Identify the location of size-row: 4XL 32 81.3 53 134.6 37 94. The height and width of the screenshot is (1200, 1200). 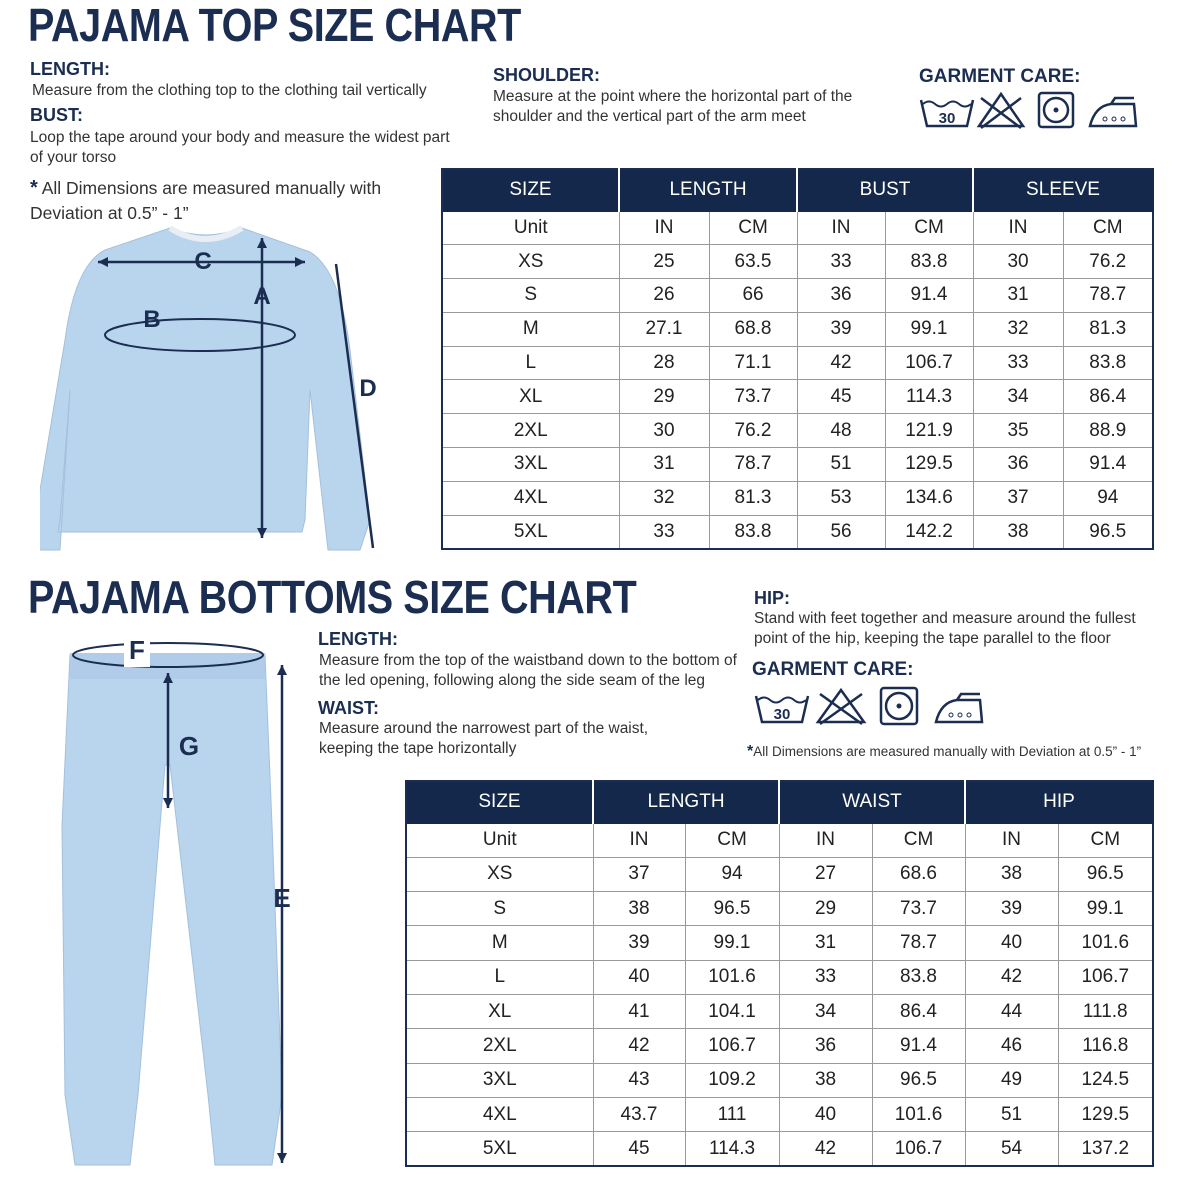
(797, 498).